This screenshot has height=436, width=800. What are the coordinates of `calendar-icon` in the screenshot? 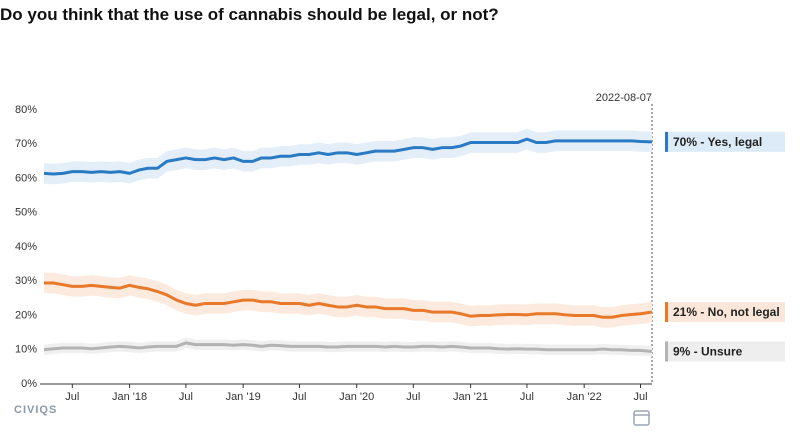 It's located at (641, 418).